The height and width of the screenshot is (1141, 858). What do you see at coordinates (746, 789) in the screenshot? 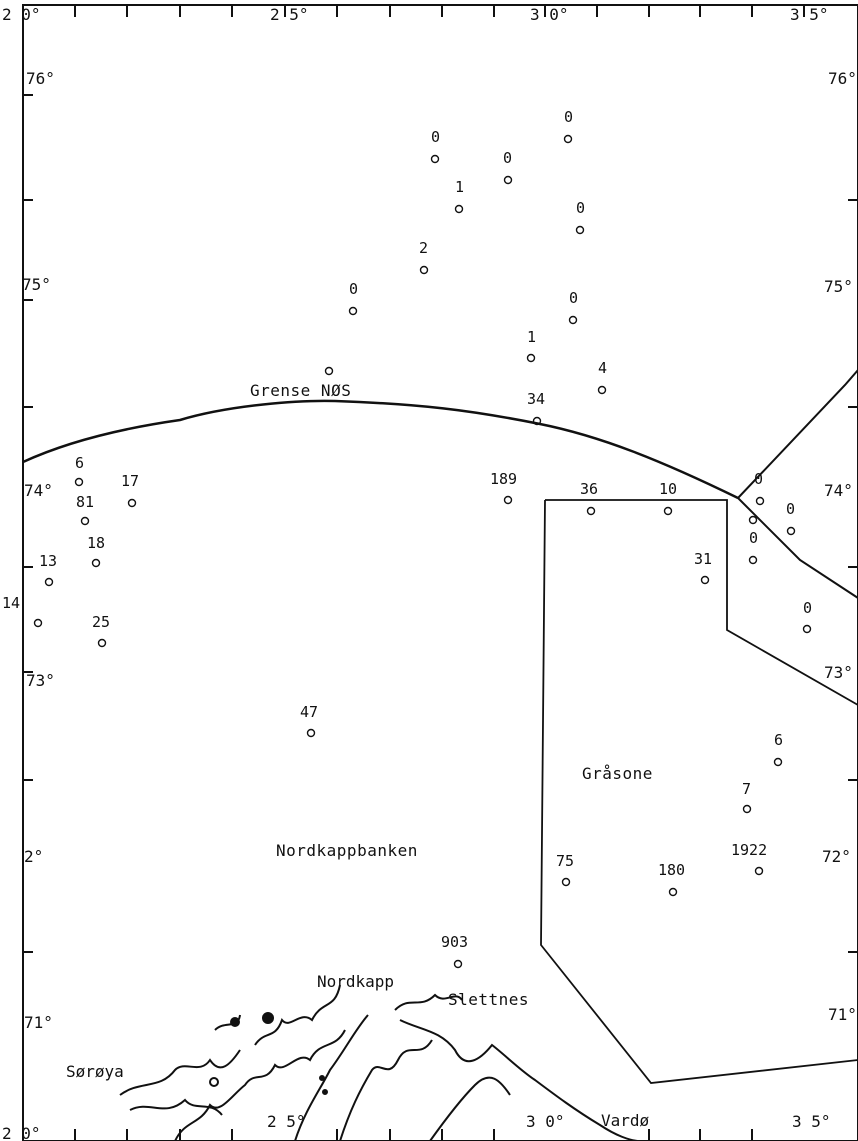
I see `station-count: 7` at bounding box center [746, 789].